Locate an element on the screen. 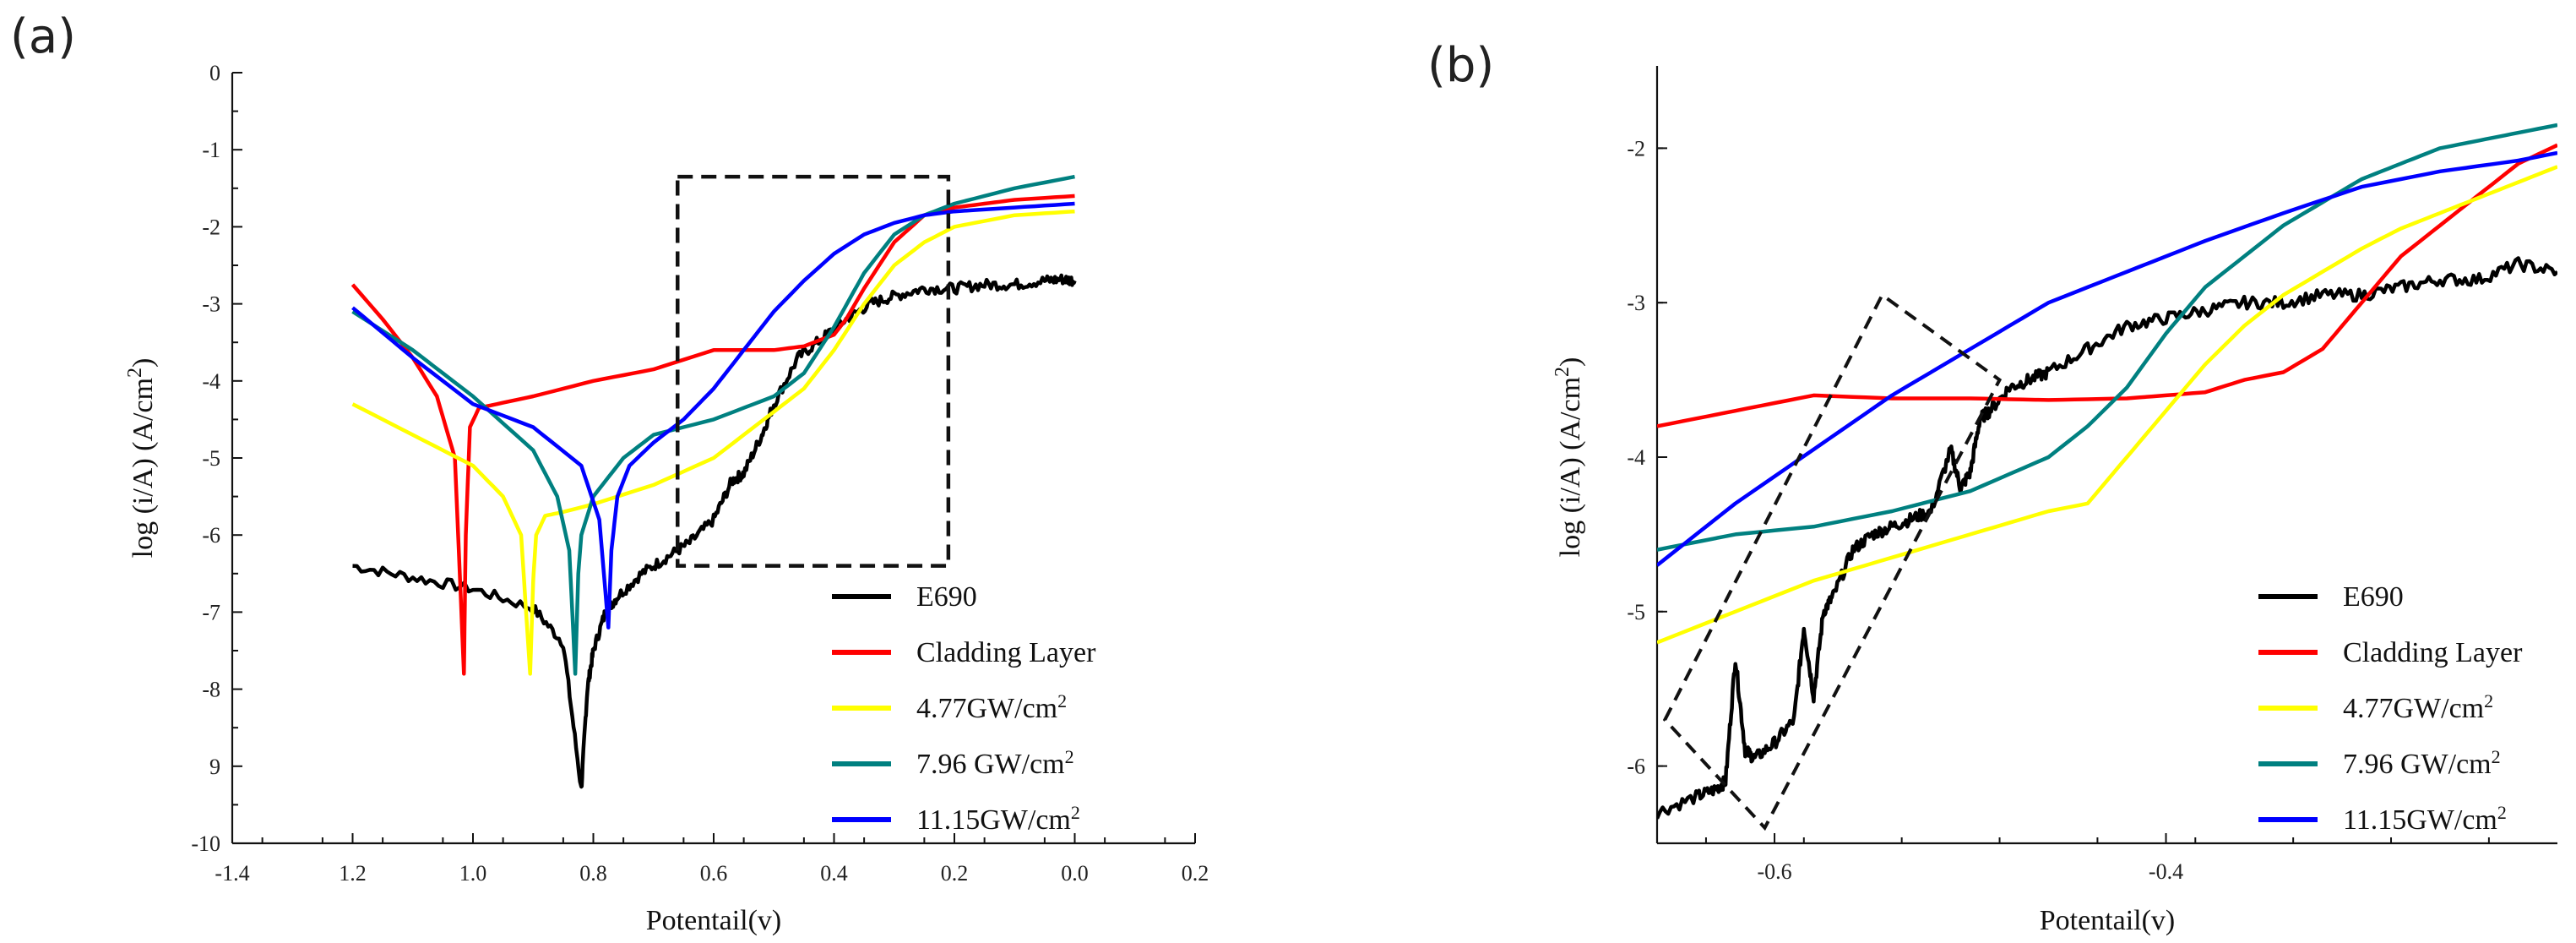  x-tick-label: 0.6 is located at coordinates (714, 873).